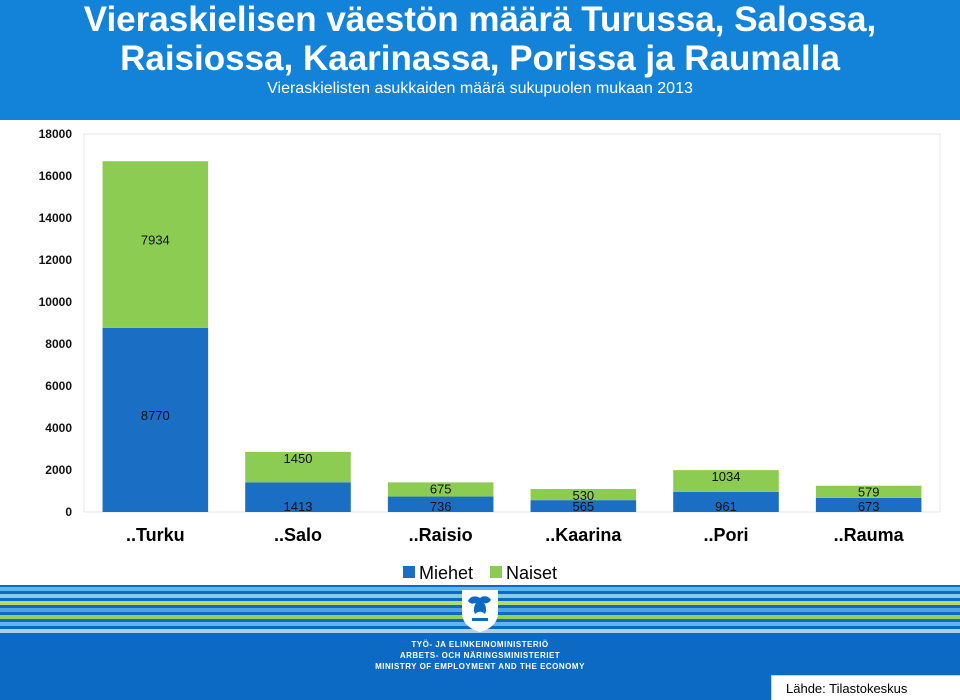 The image size is (960, 700). I want to click on legend-item-miehet: Miehet, so click(437, 573).